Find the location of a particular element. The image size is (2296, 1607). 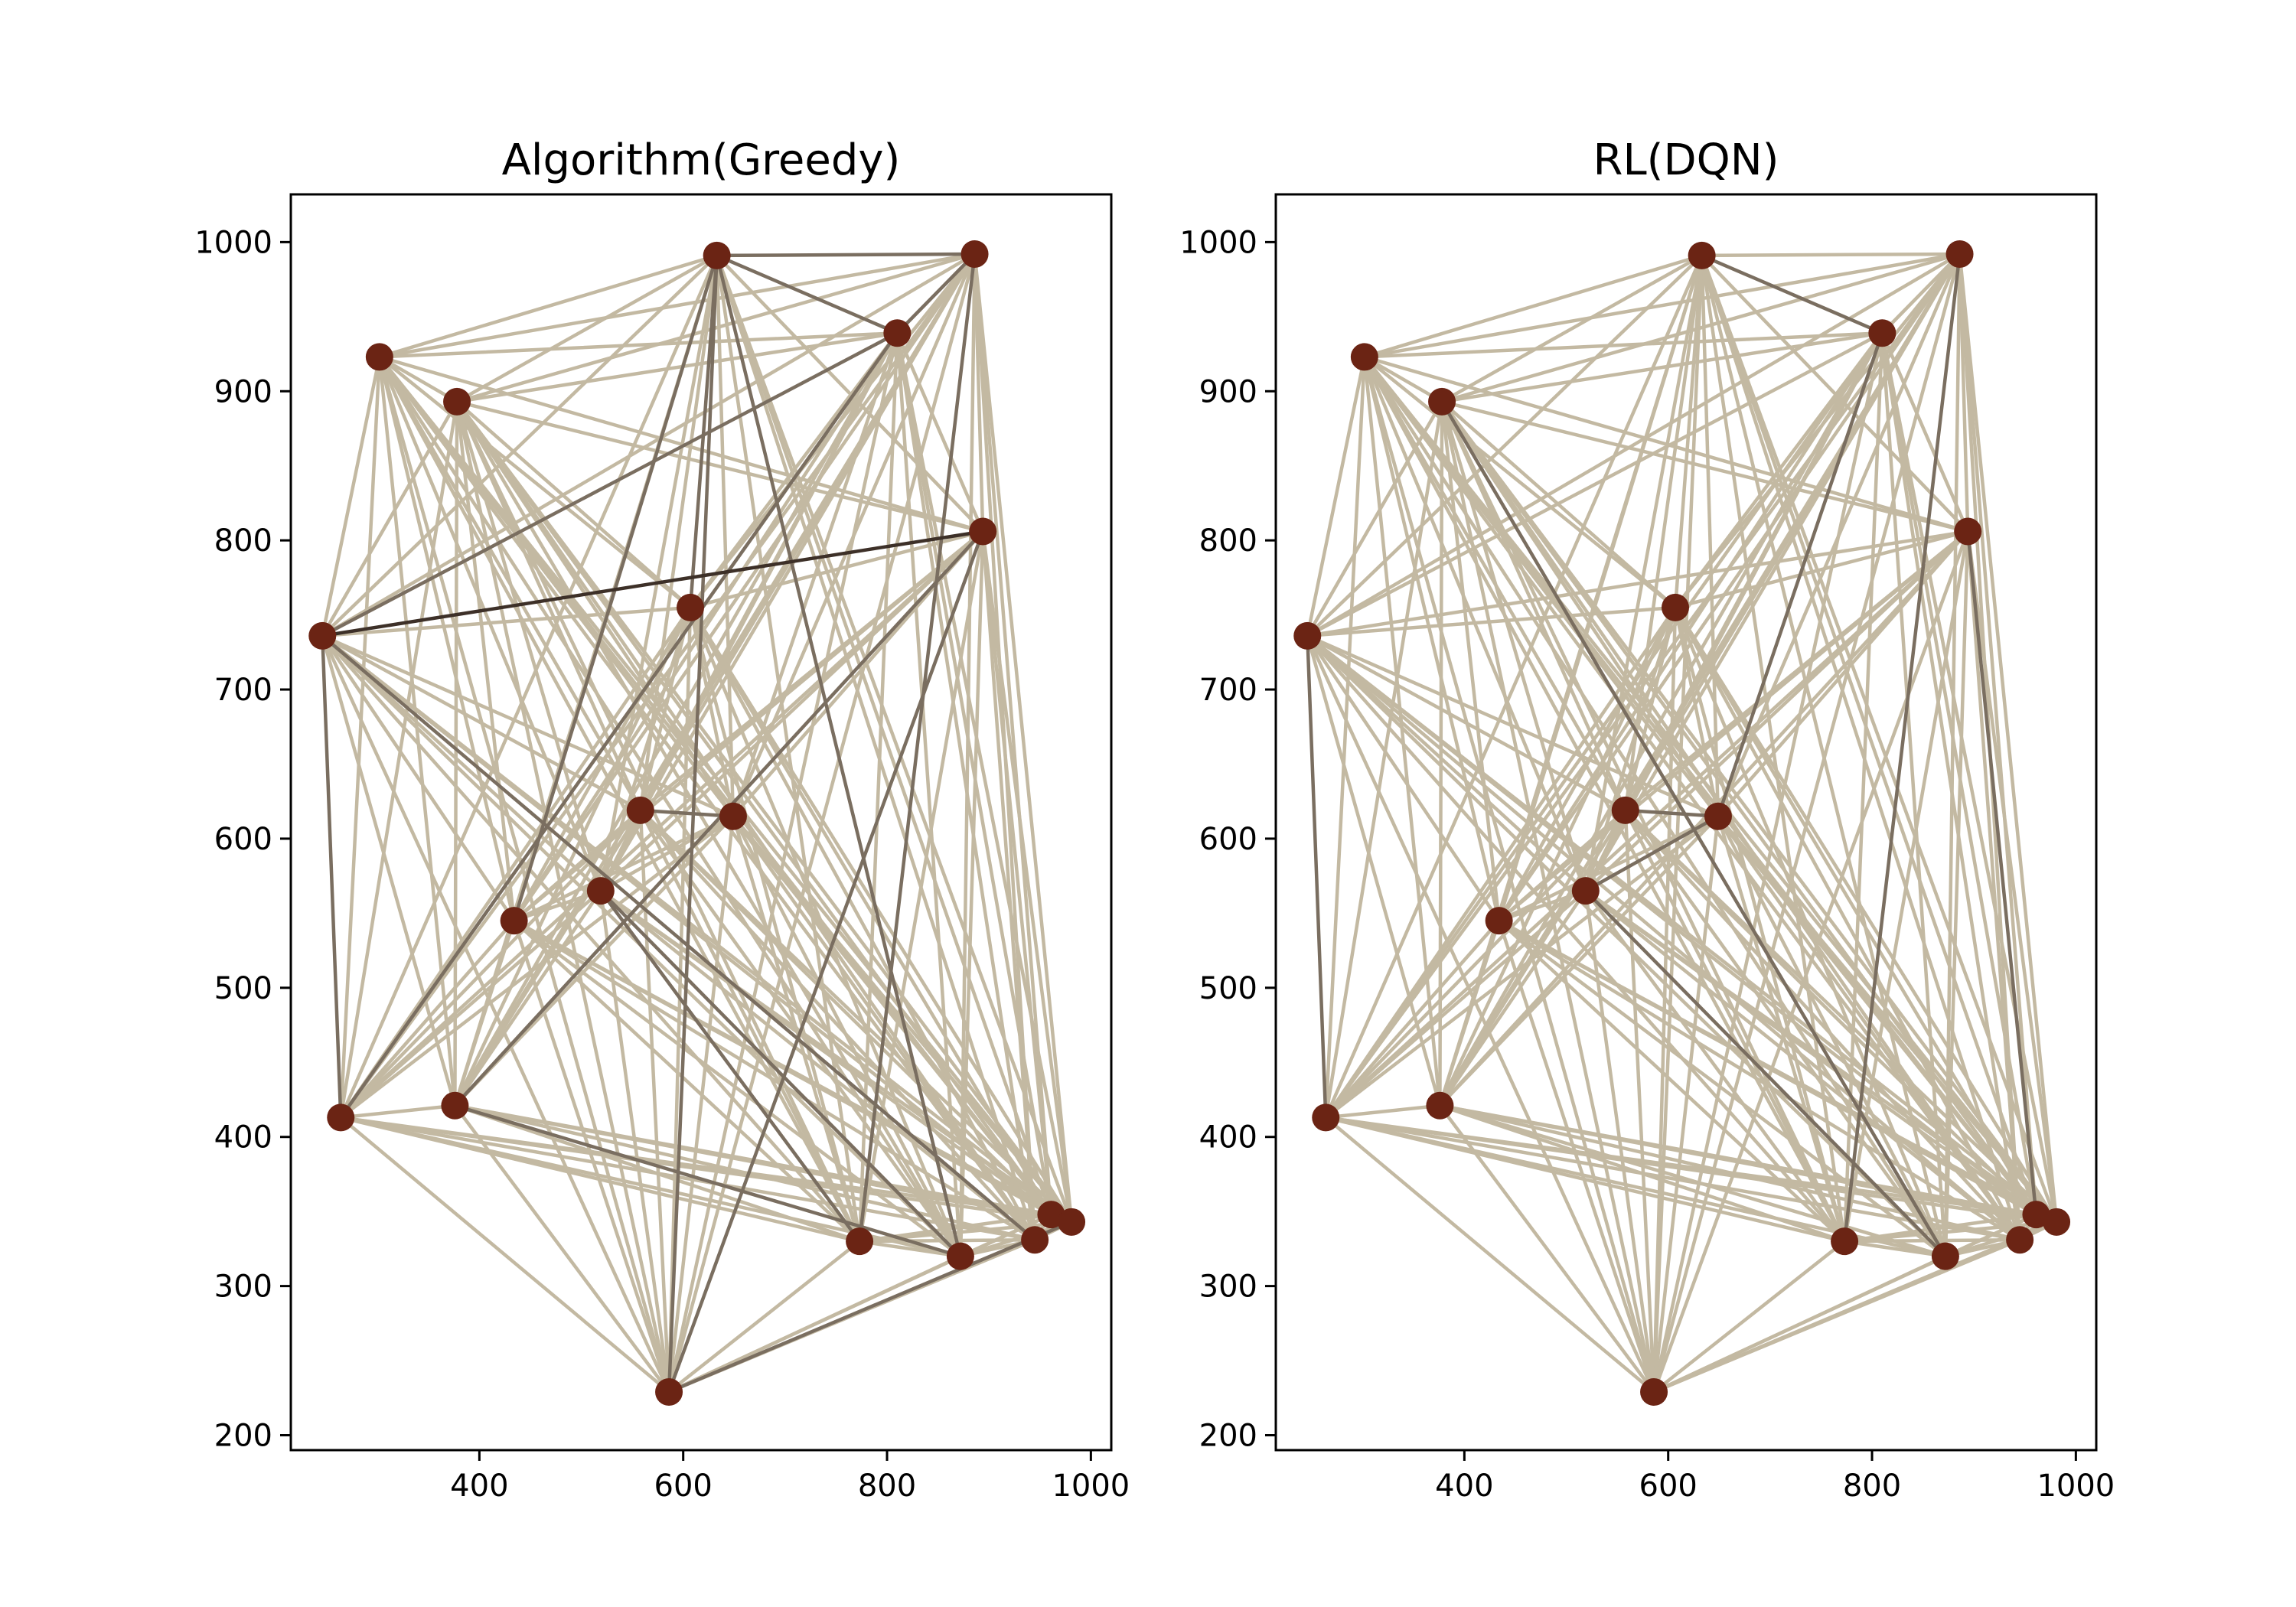

dqn-xtick-label-800: 800 is located at coordinates (1872, 1486).